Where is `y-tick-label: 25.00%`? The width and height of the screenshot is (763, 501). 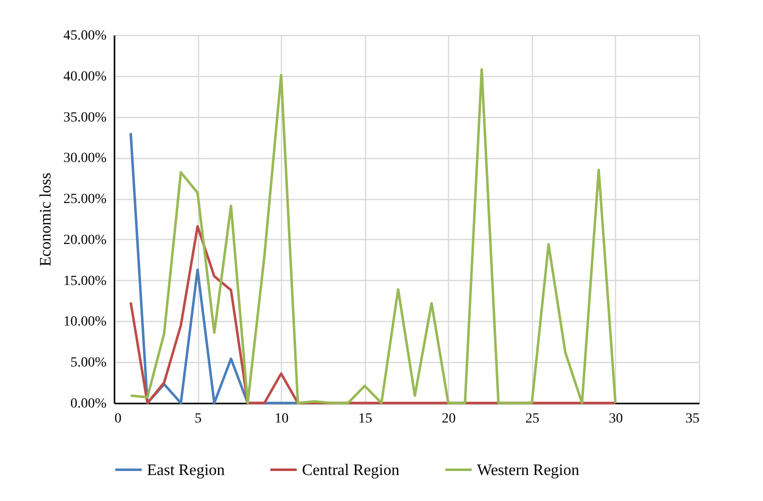
y-tick-label: 25.00% is located at coordinates (85, 200).